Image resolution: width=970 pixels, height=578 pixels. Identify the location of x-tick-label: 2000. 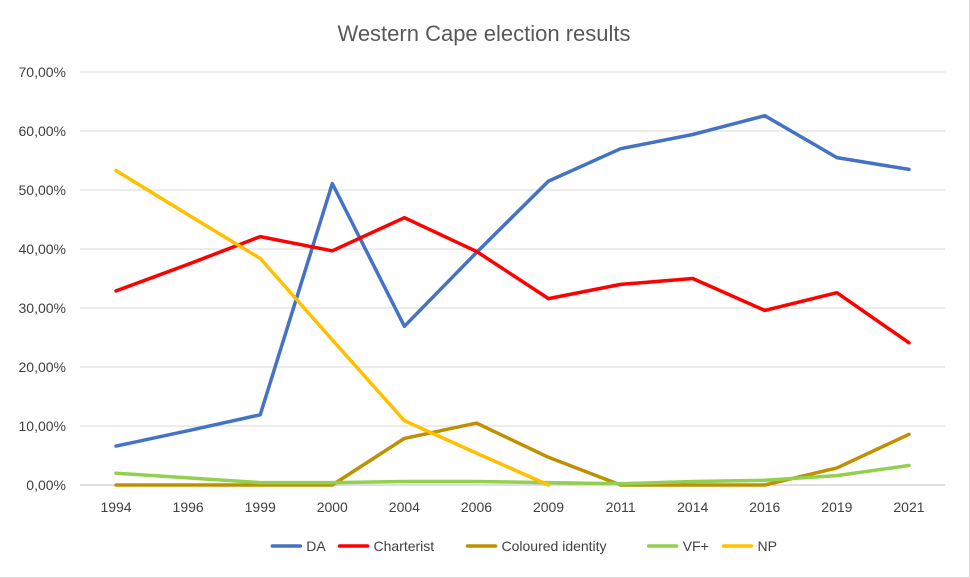
(332, 507).